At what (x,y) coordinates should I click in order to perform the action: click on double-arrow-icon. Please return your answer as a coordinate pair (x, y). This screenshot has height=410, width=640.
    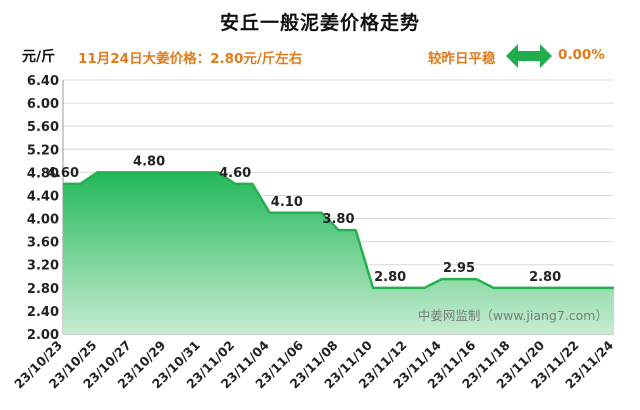
    Looking at the image, I should click on (529, 56).